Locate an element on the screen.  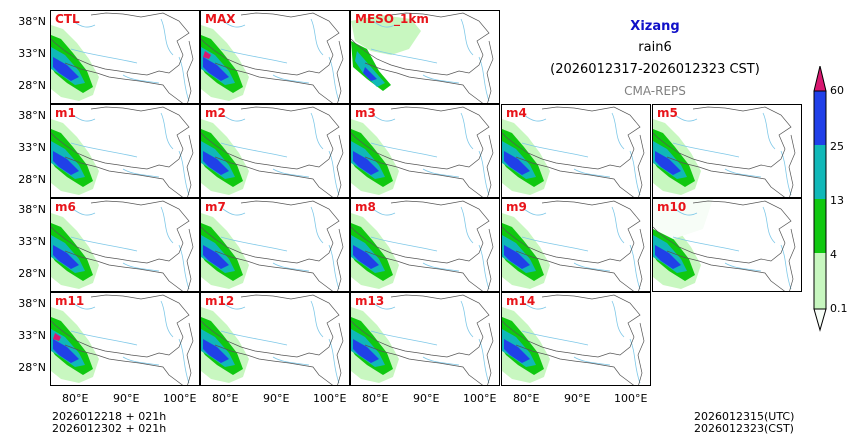
ensemble-panel-m3: m3 is located at coordinates (425, 151).